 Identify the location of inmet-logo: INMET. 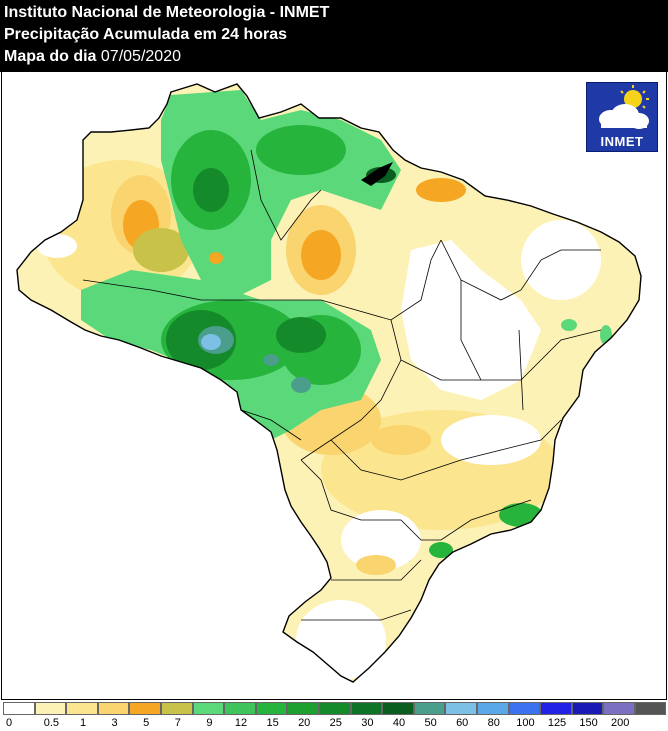
(622, 117).